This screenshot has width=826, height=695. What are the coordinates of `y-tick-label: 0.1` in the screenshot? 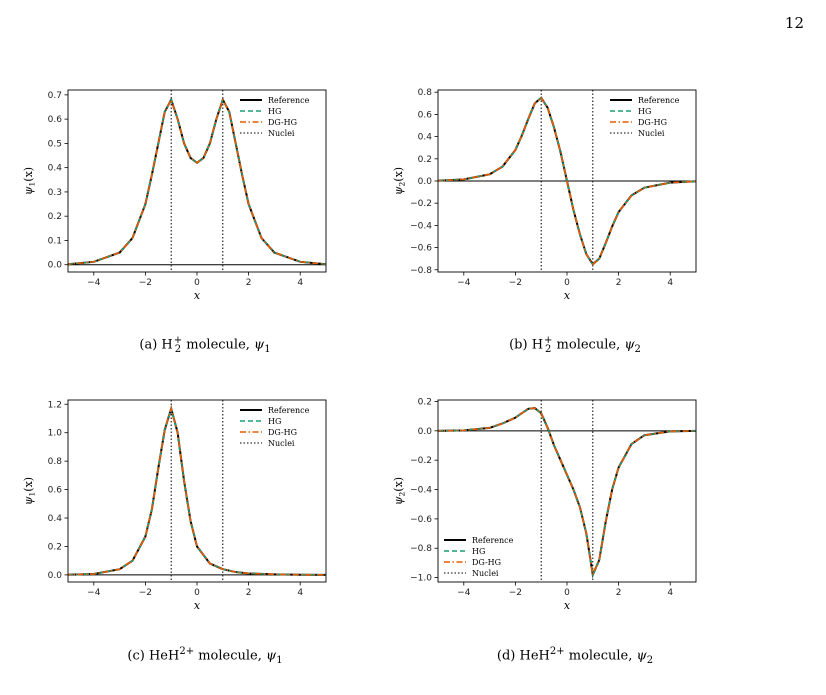 It's located at (55, 241).